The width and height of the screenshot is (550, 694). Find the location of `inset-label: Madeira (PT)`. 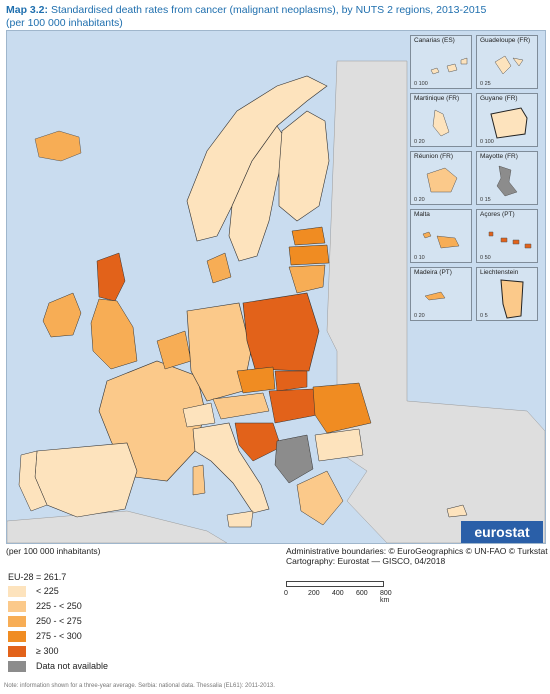

inset-label: Madeira (PT) is located at coordinates (433, 272).